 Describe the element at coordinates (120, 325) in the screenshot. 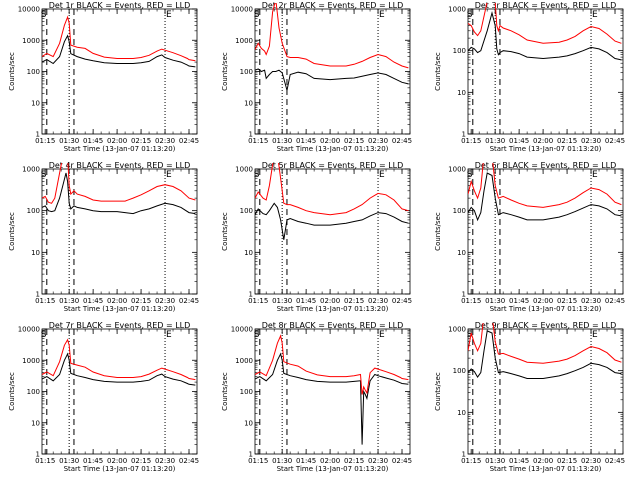

I see `panel-title: Det 7r BLACK = Events, RED = LLD` at that location.